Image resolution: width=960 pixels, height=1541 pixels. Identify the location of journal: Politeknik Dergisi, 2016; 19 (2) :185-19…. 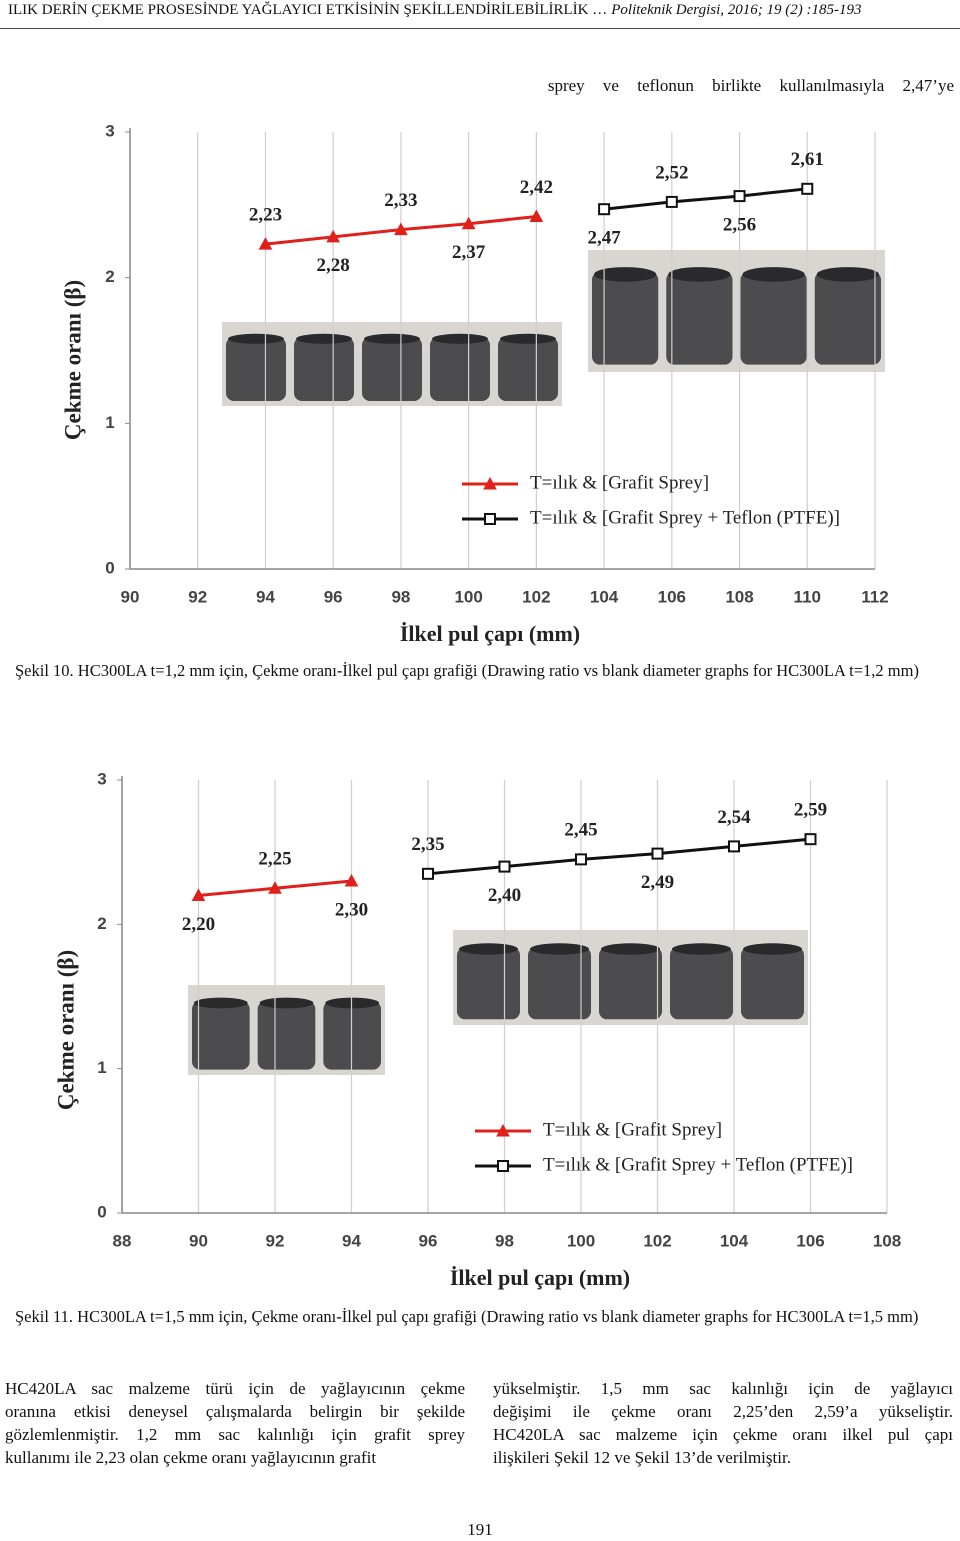
(736, 10).